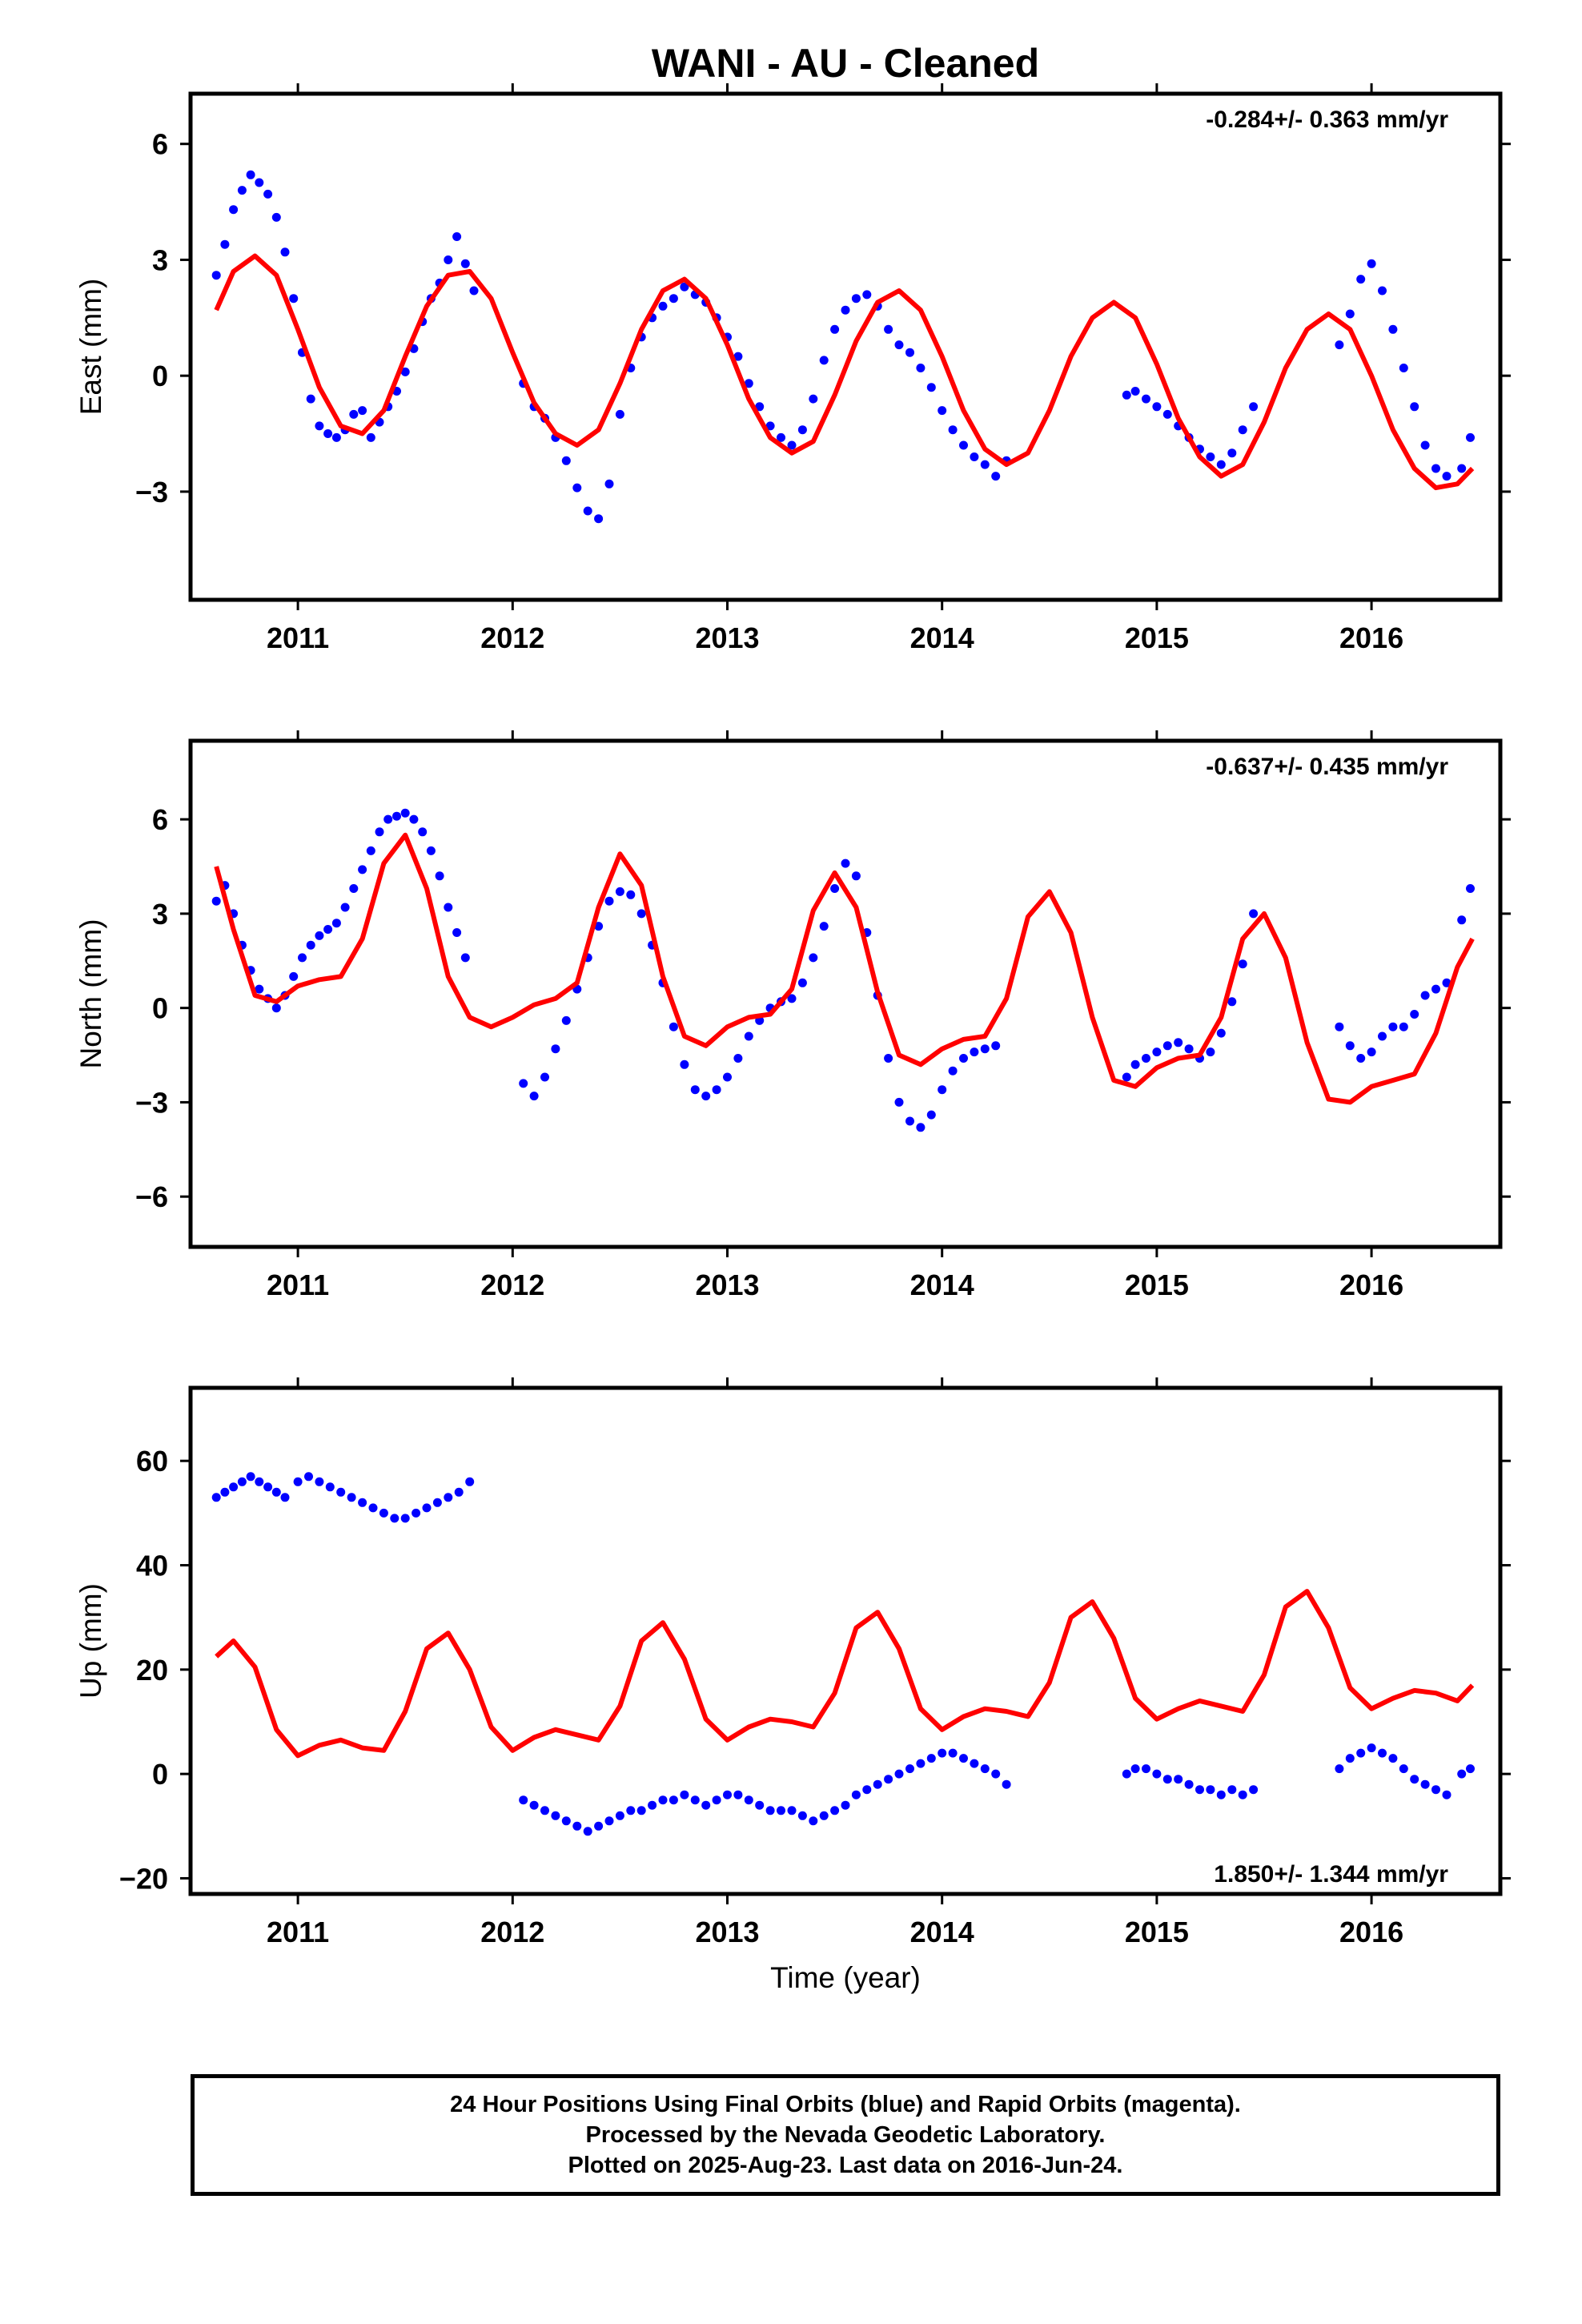 The height and width of the screenshot is (2324, 1582). What do you see at coordinates (846, 63) in the screenshot?
I see `chart-title: WANI - AU - Cleaned` at bounding box center [846, 63].